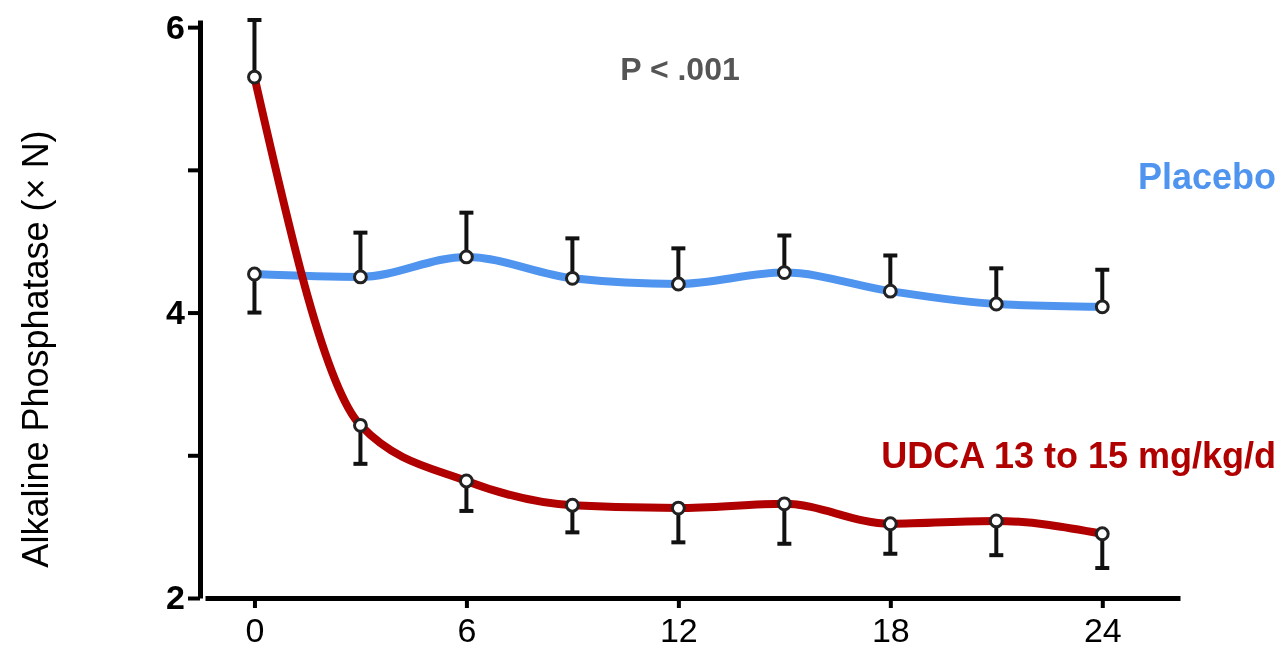 The image size is (1286, 670). What do you see at coordinates (175, 597) in the screenshot?
I see `y-tick-label: 2` at bounding box center [175, 597].